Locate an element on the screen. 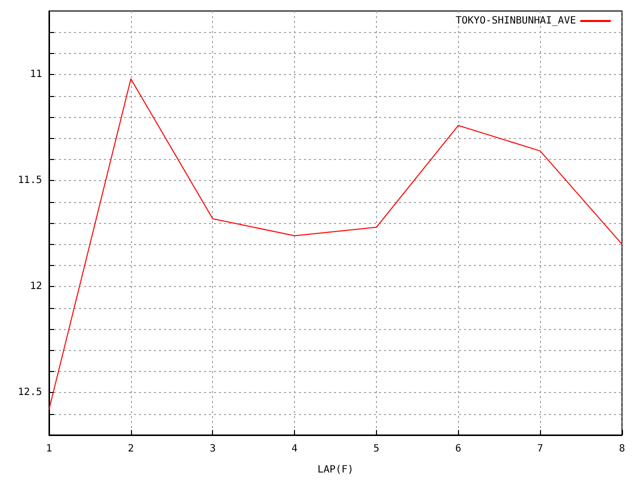 This screenshot has height=480, width=640. x-tick-label: 1 is located at coordinates (49, 449).